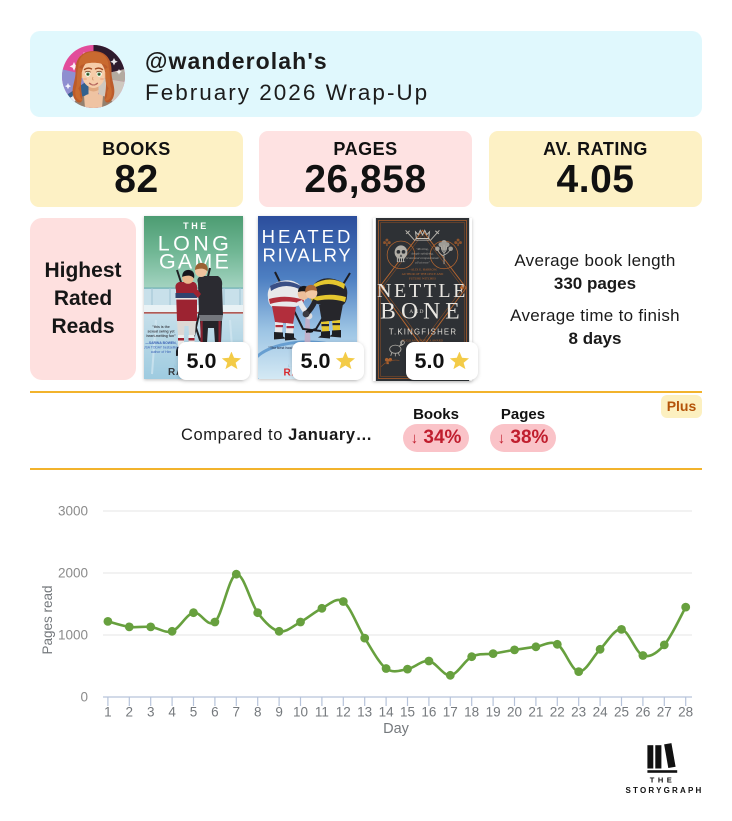 The width and height of the screenshot is (732, 821). Describe the element at coordinates (685, 712) in the screenshot. I see `svg-text: 28` at that location.